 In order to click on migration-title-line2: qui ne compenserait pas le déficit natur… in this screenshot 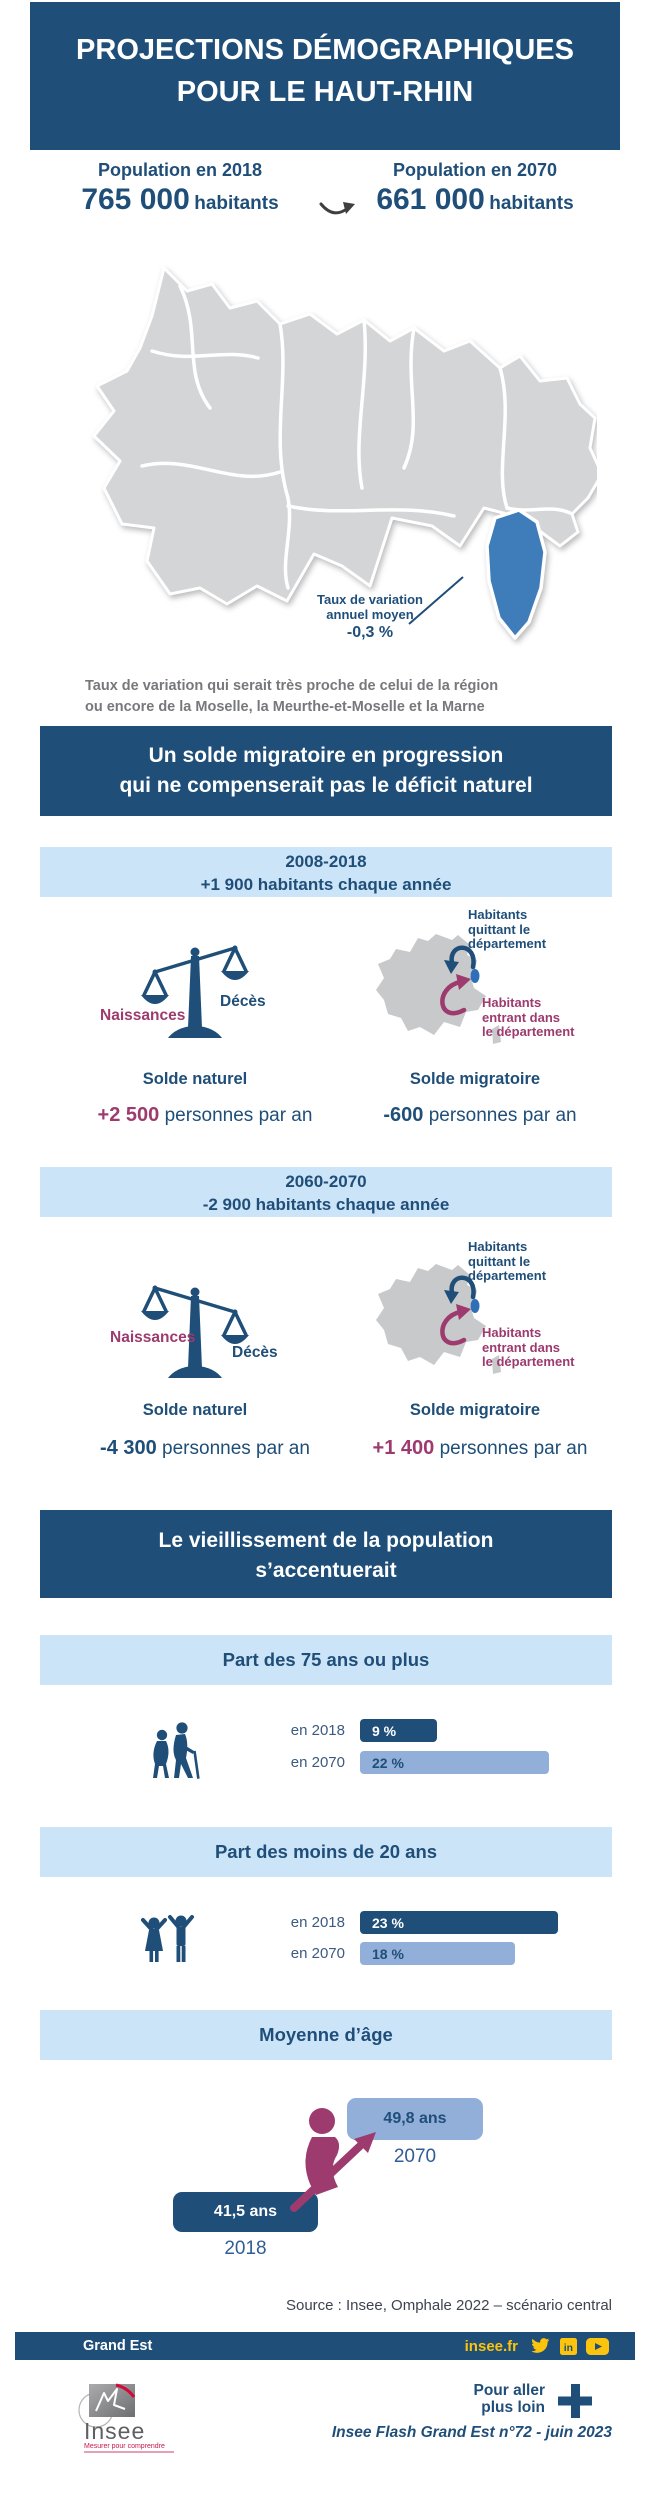, I will do `click(326, 785)`.